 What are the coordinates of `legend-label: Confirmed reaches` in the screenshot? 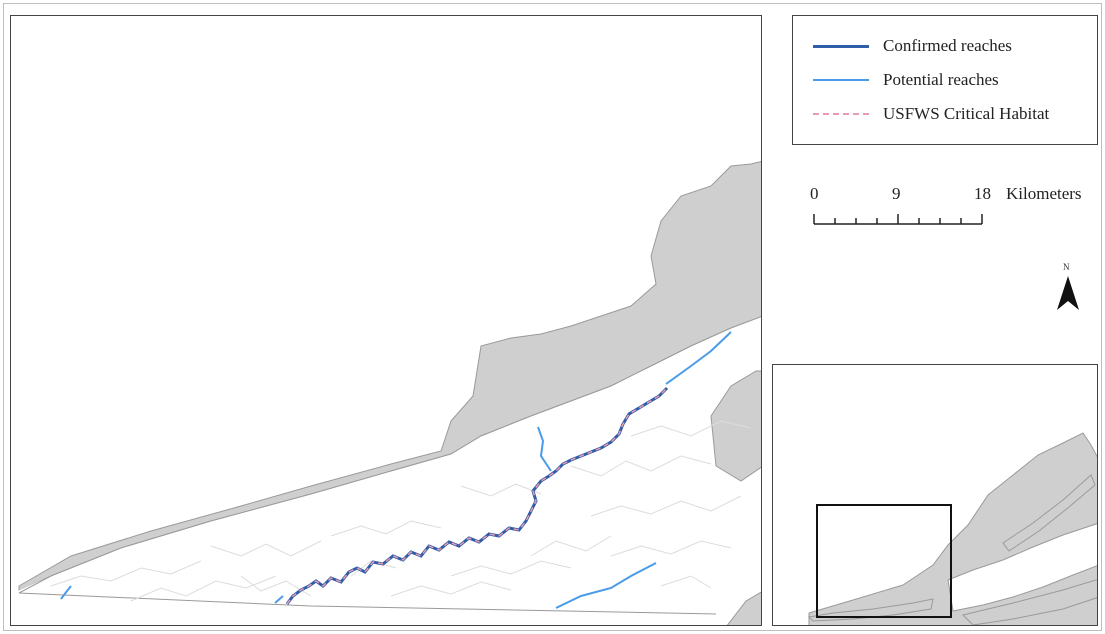 It's located at (947, 45).